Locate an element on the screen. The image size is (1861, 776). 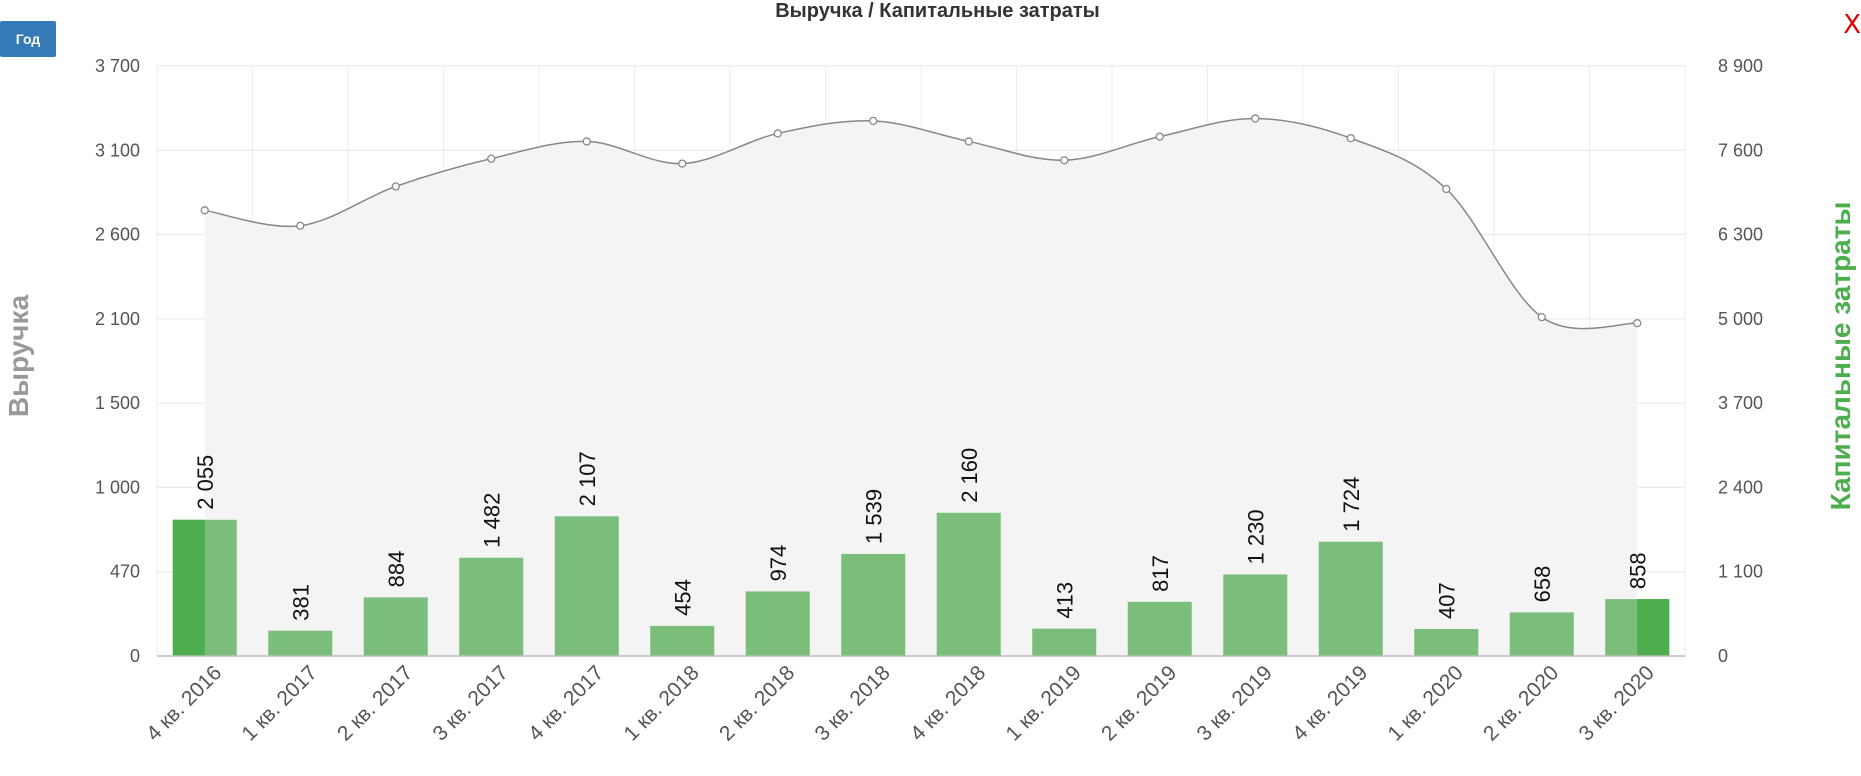
x-tick-label: 2 кв. 2018 is located at coordinates (757, 703).